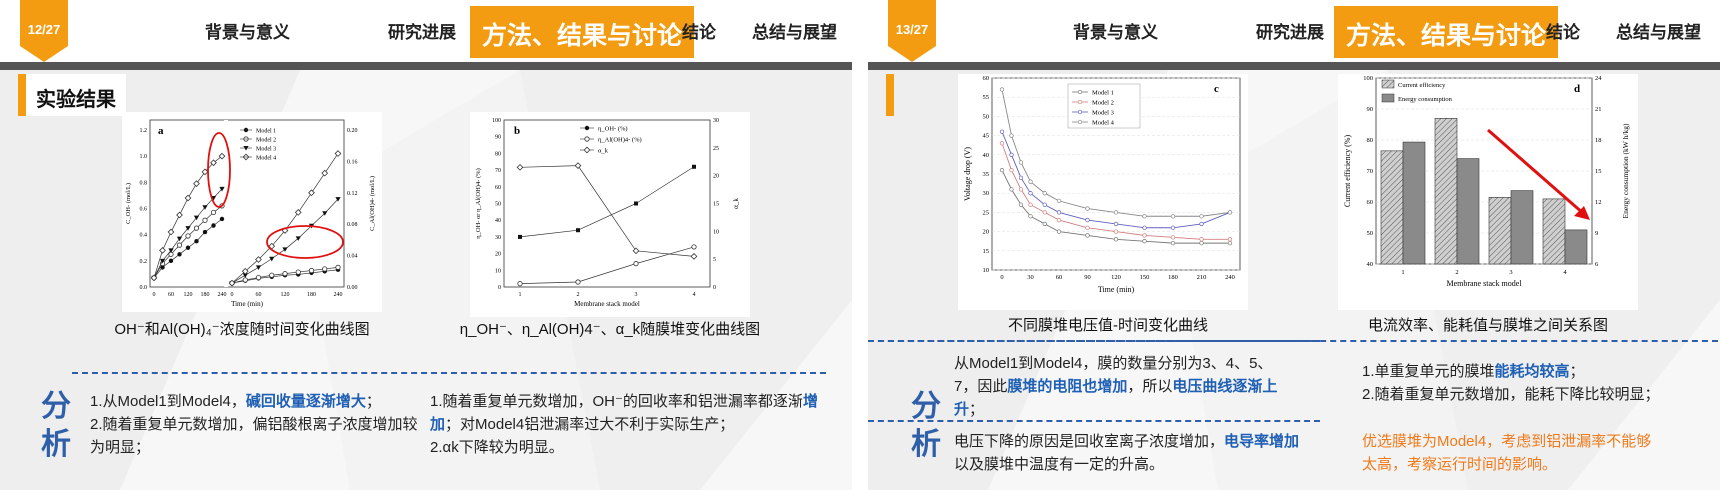 The width and height of the screenshot is (1720, 490). What do you see at coordinates (1596, 233) in the screenshot?
I see `right-tick-d: 9` at bounding box center [1596, 233].